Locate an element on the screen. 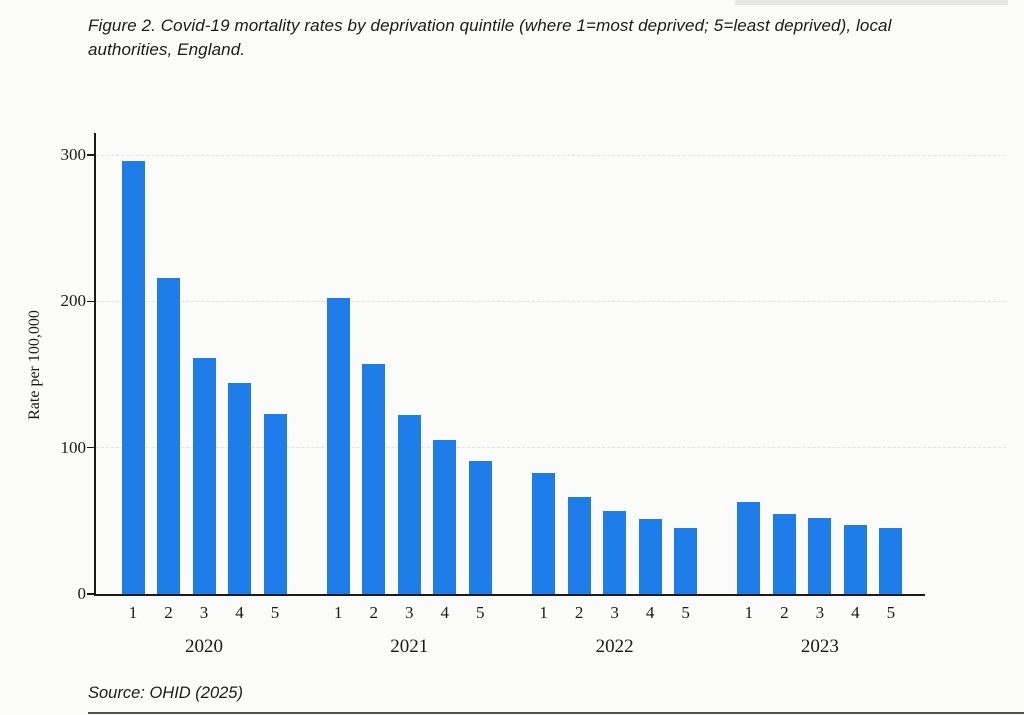  quintile-label-2023-1: 1 is located at coordinates (749, 612).